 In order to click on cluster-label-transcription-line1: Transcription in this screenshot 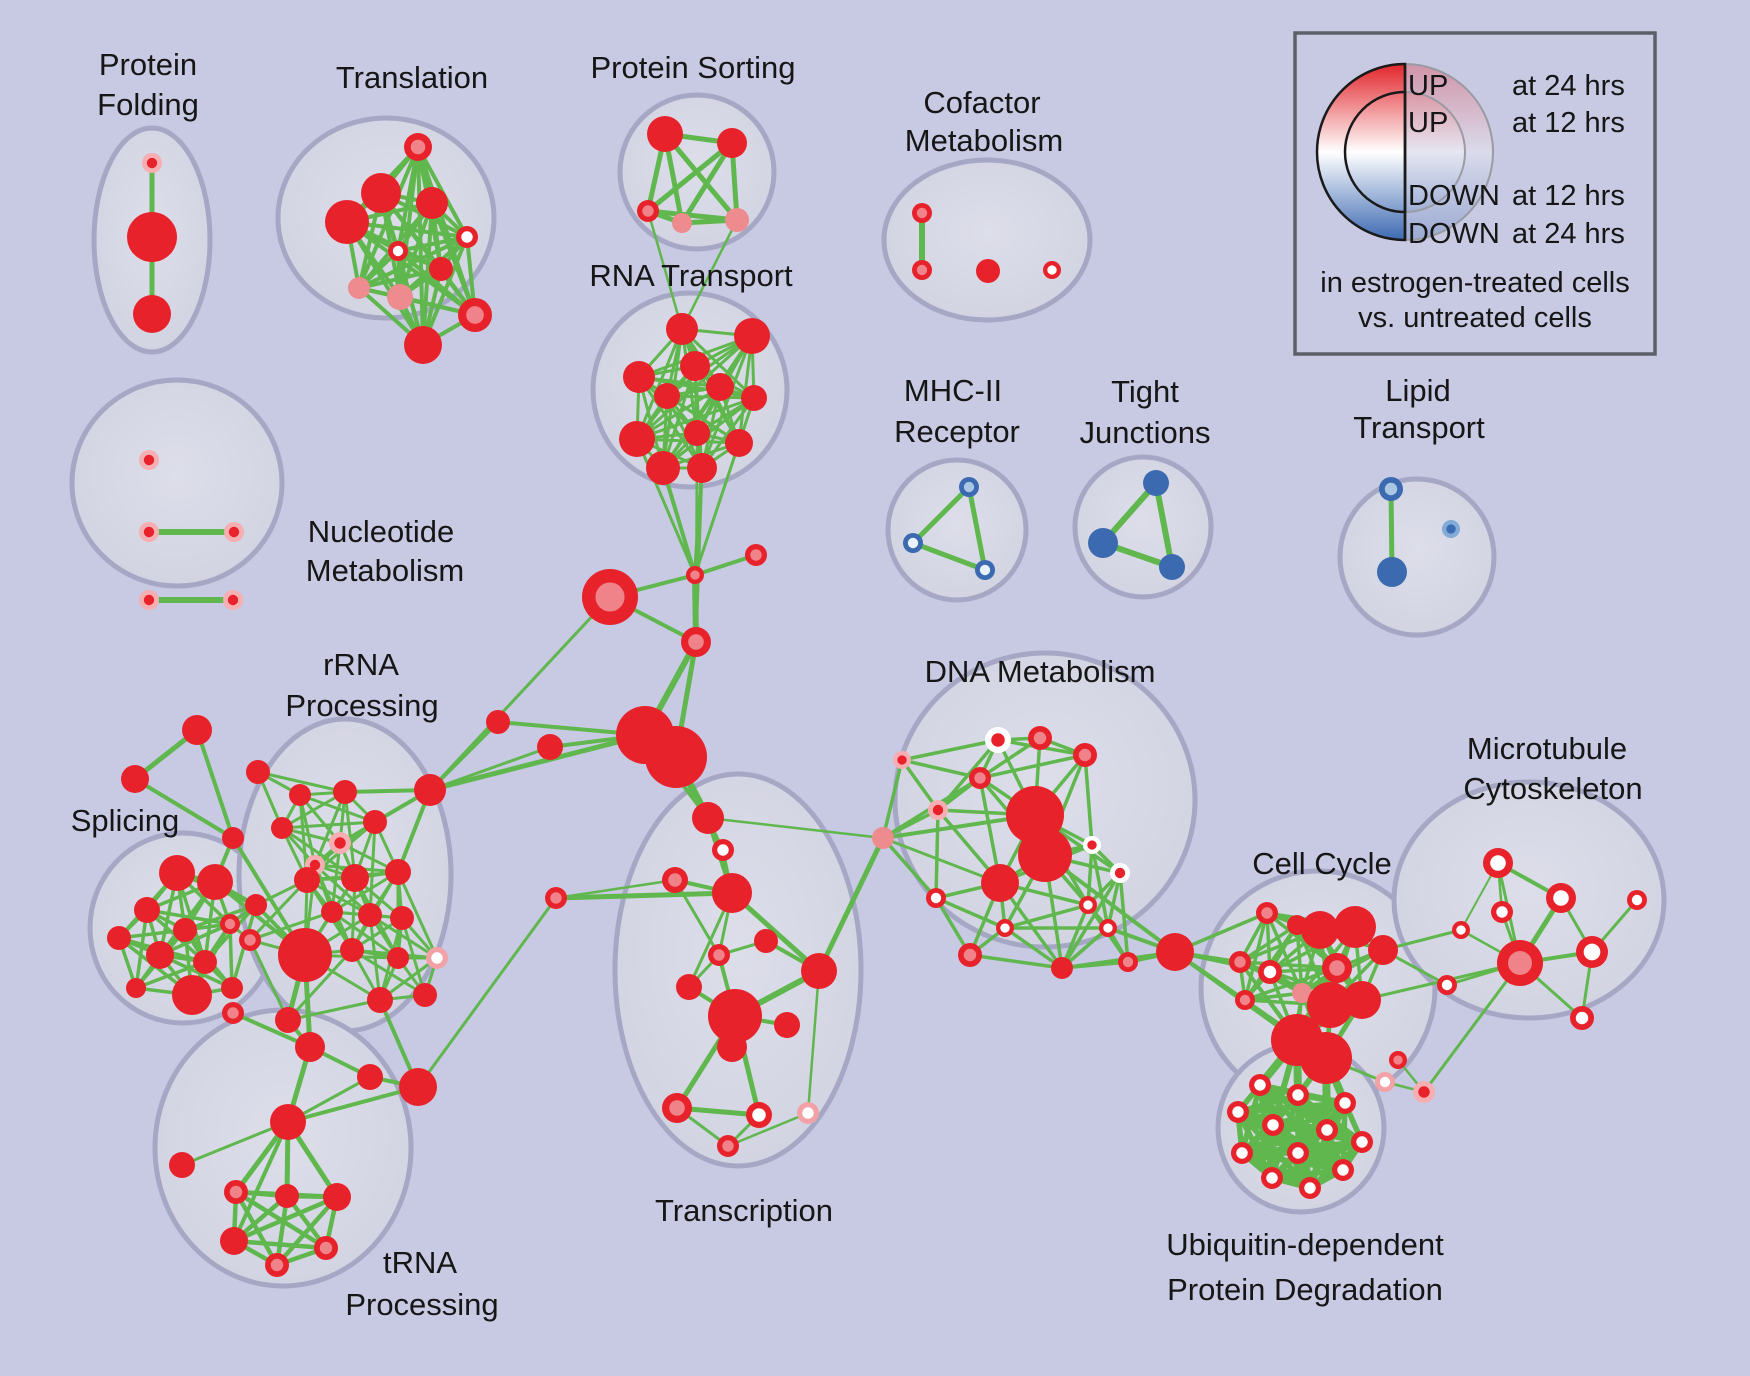, I will do `click(744, 1210)`.